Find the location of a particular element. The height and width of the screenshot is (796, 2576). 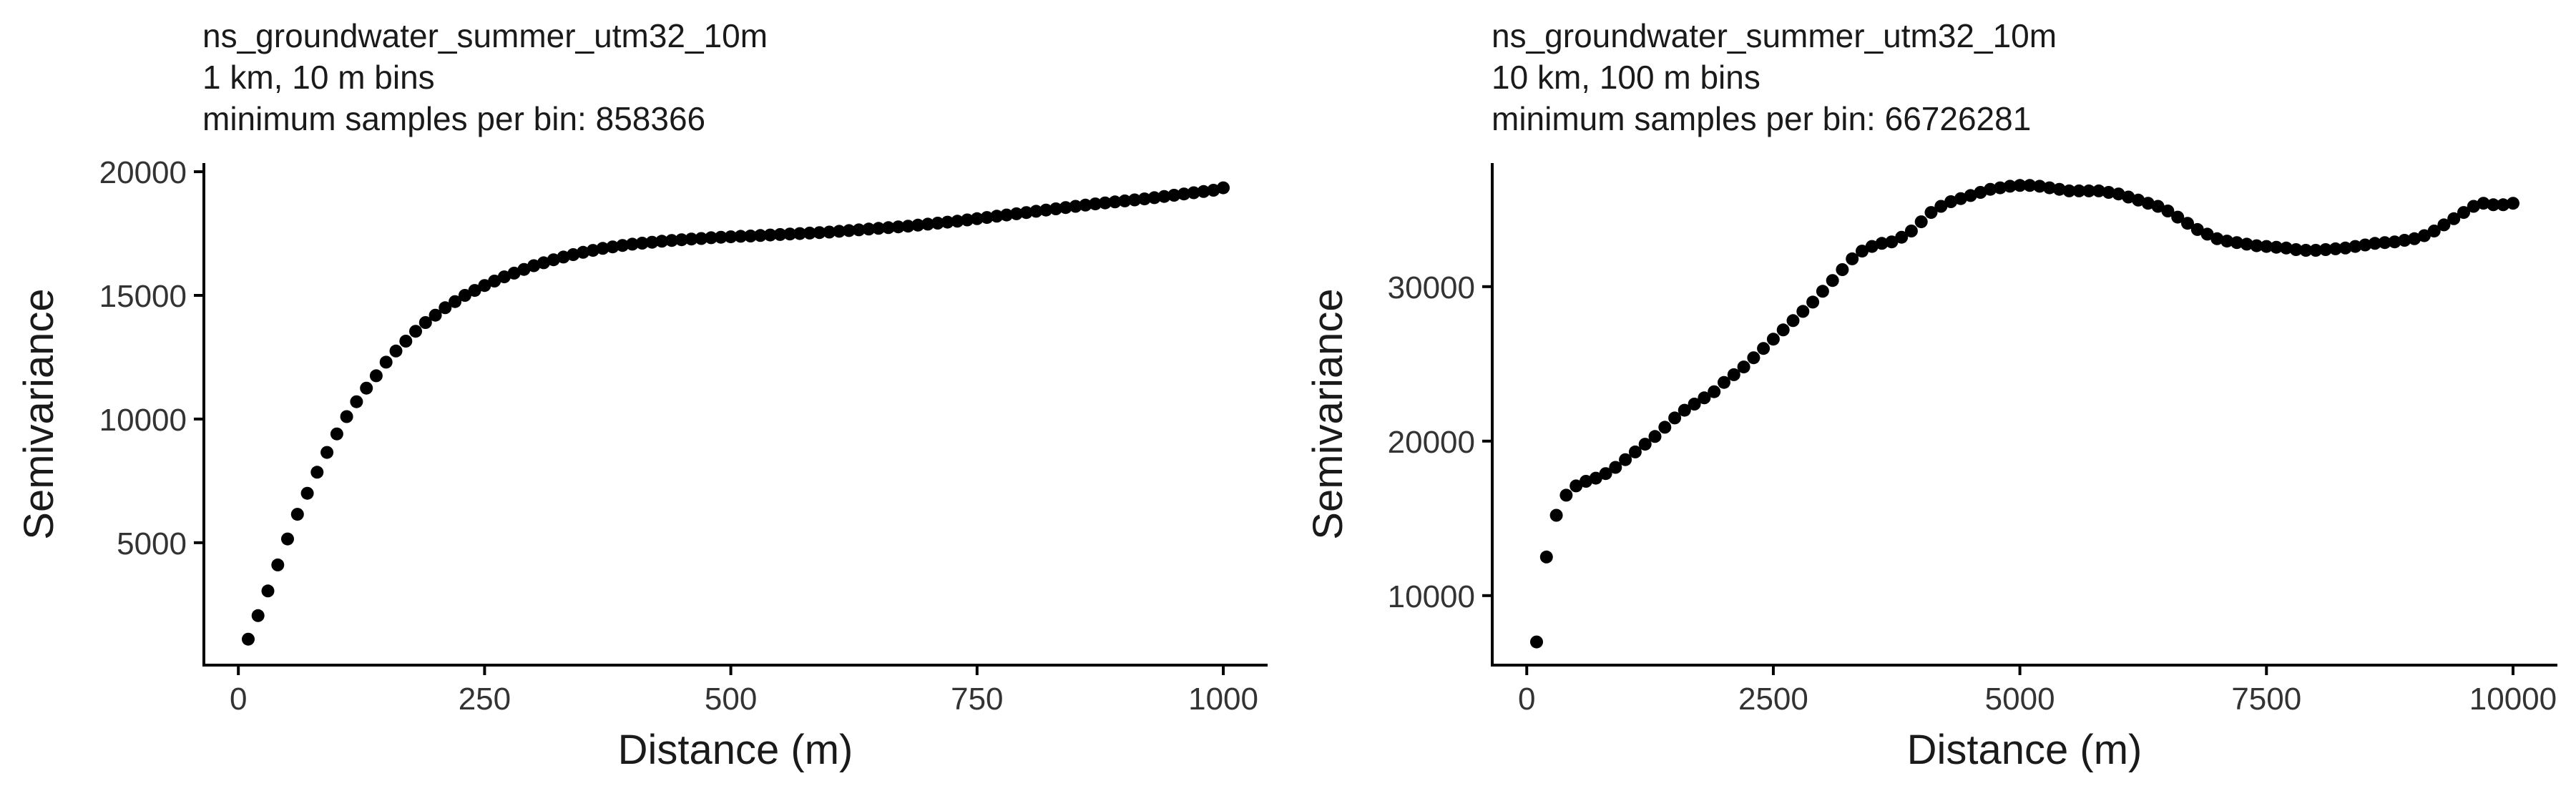

x-tick-label: 0 is located at coordinates (1526, 700).